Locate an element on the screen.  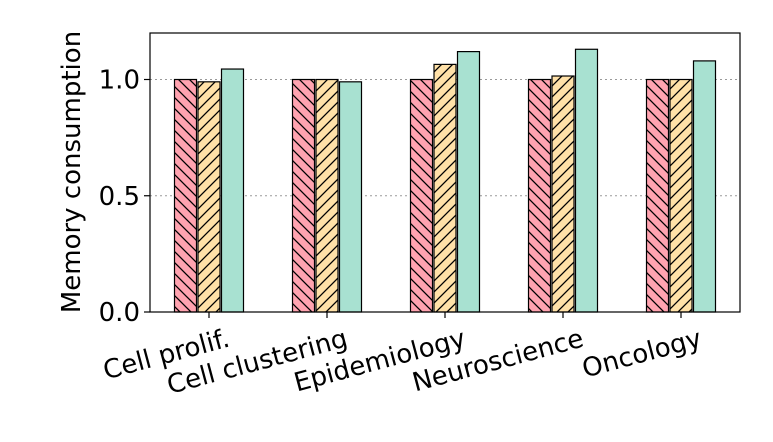
y-tick-label: 0.5 is located at coordinates (119, 197).